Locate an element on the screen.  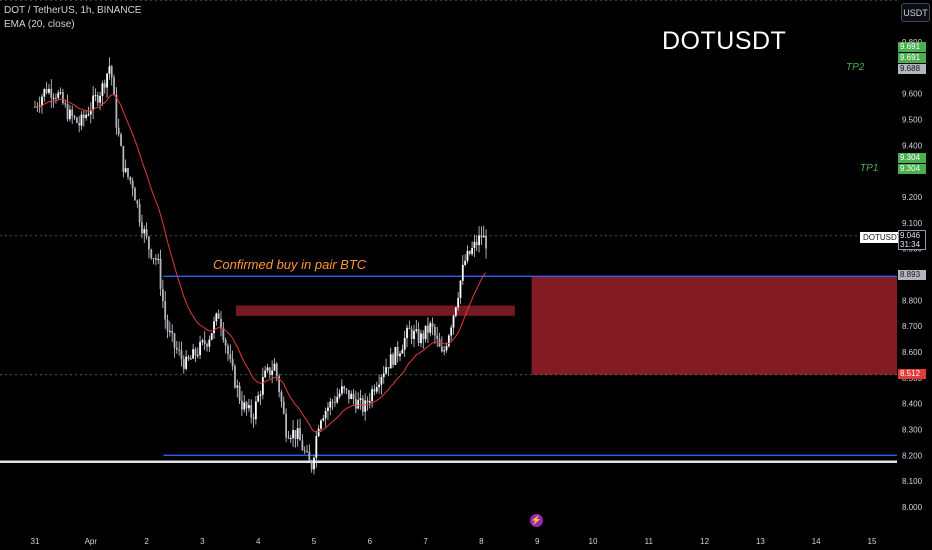
price-label: 9.304 is located at coordinates (912, 169).